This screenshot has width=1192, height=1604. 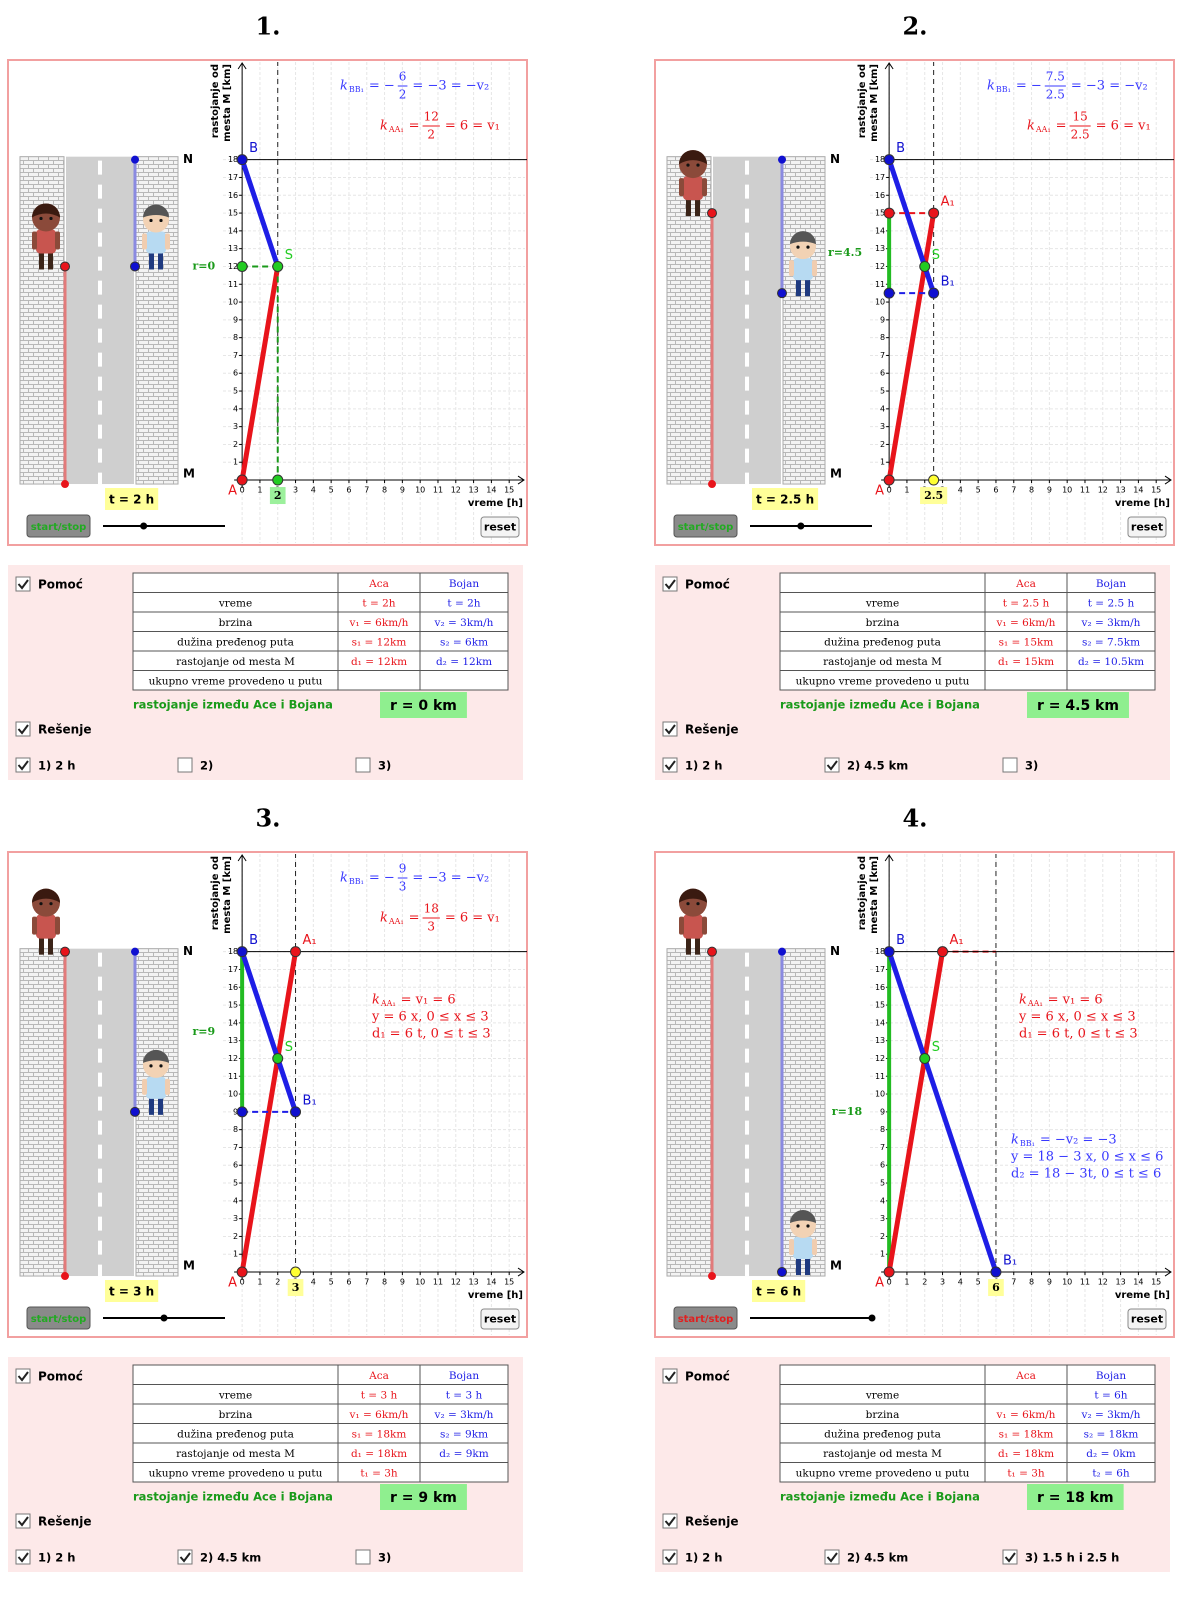 I want to click on table-cell: vreme, so click(x=882, y=1395).